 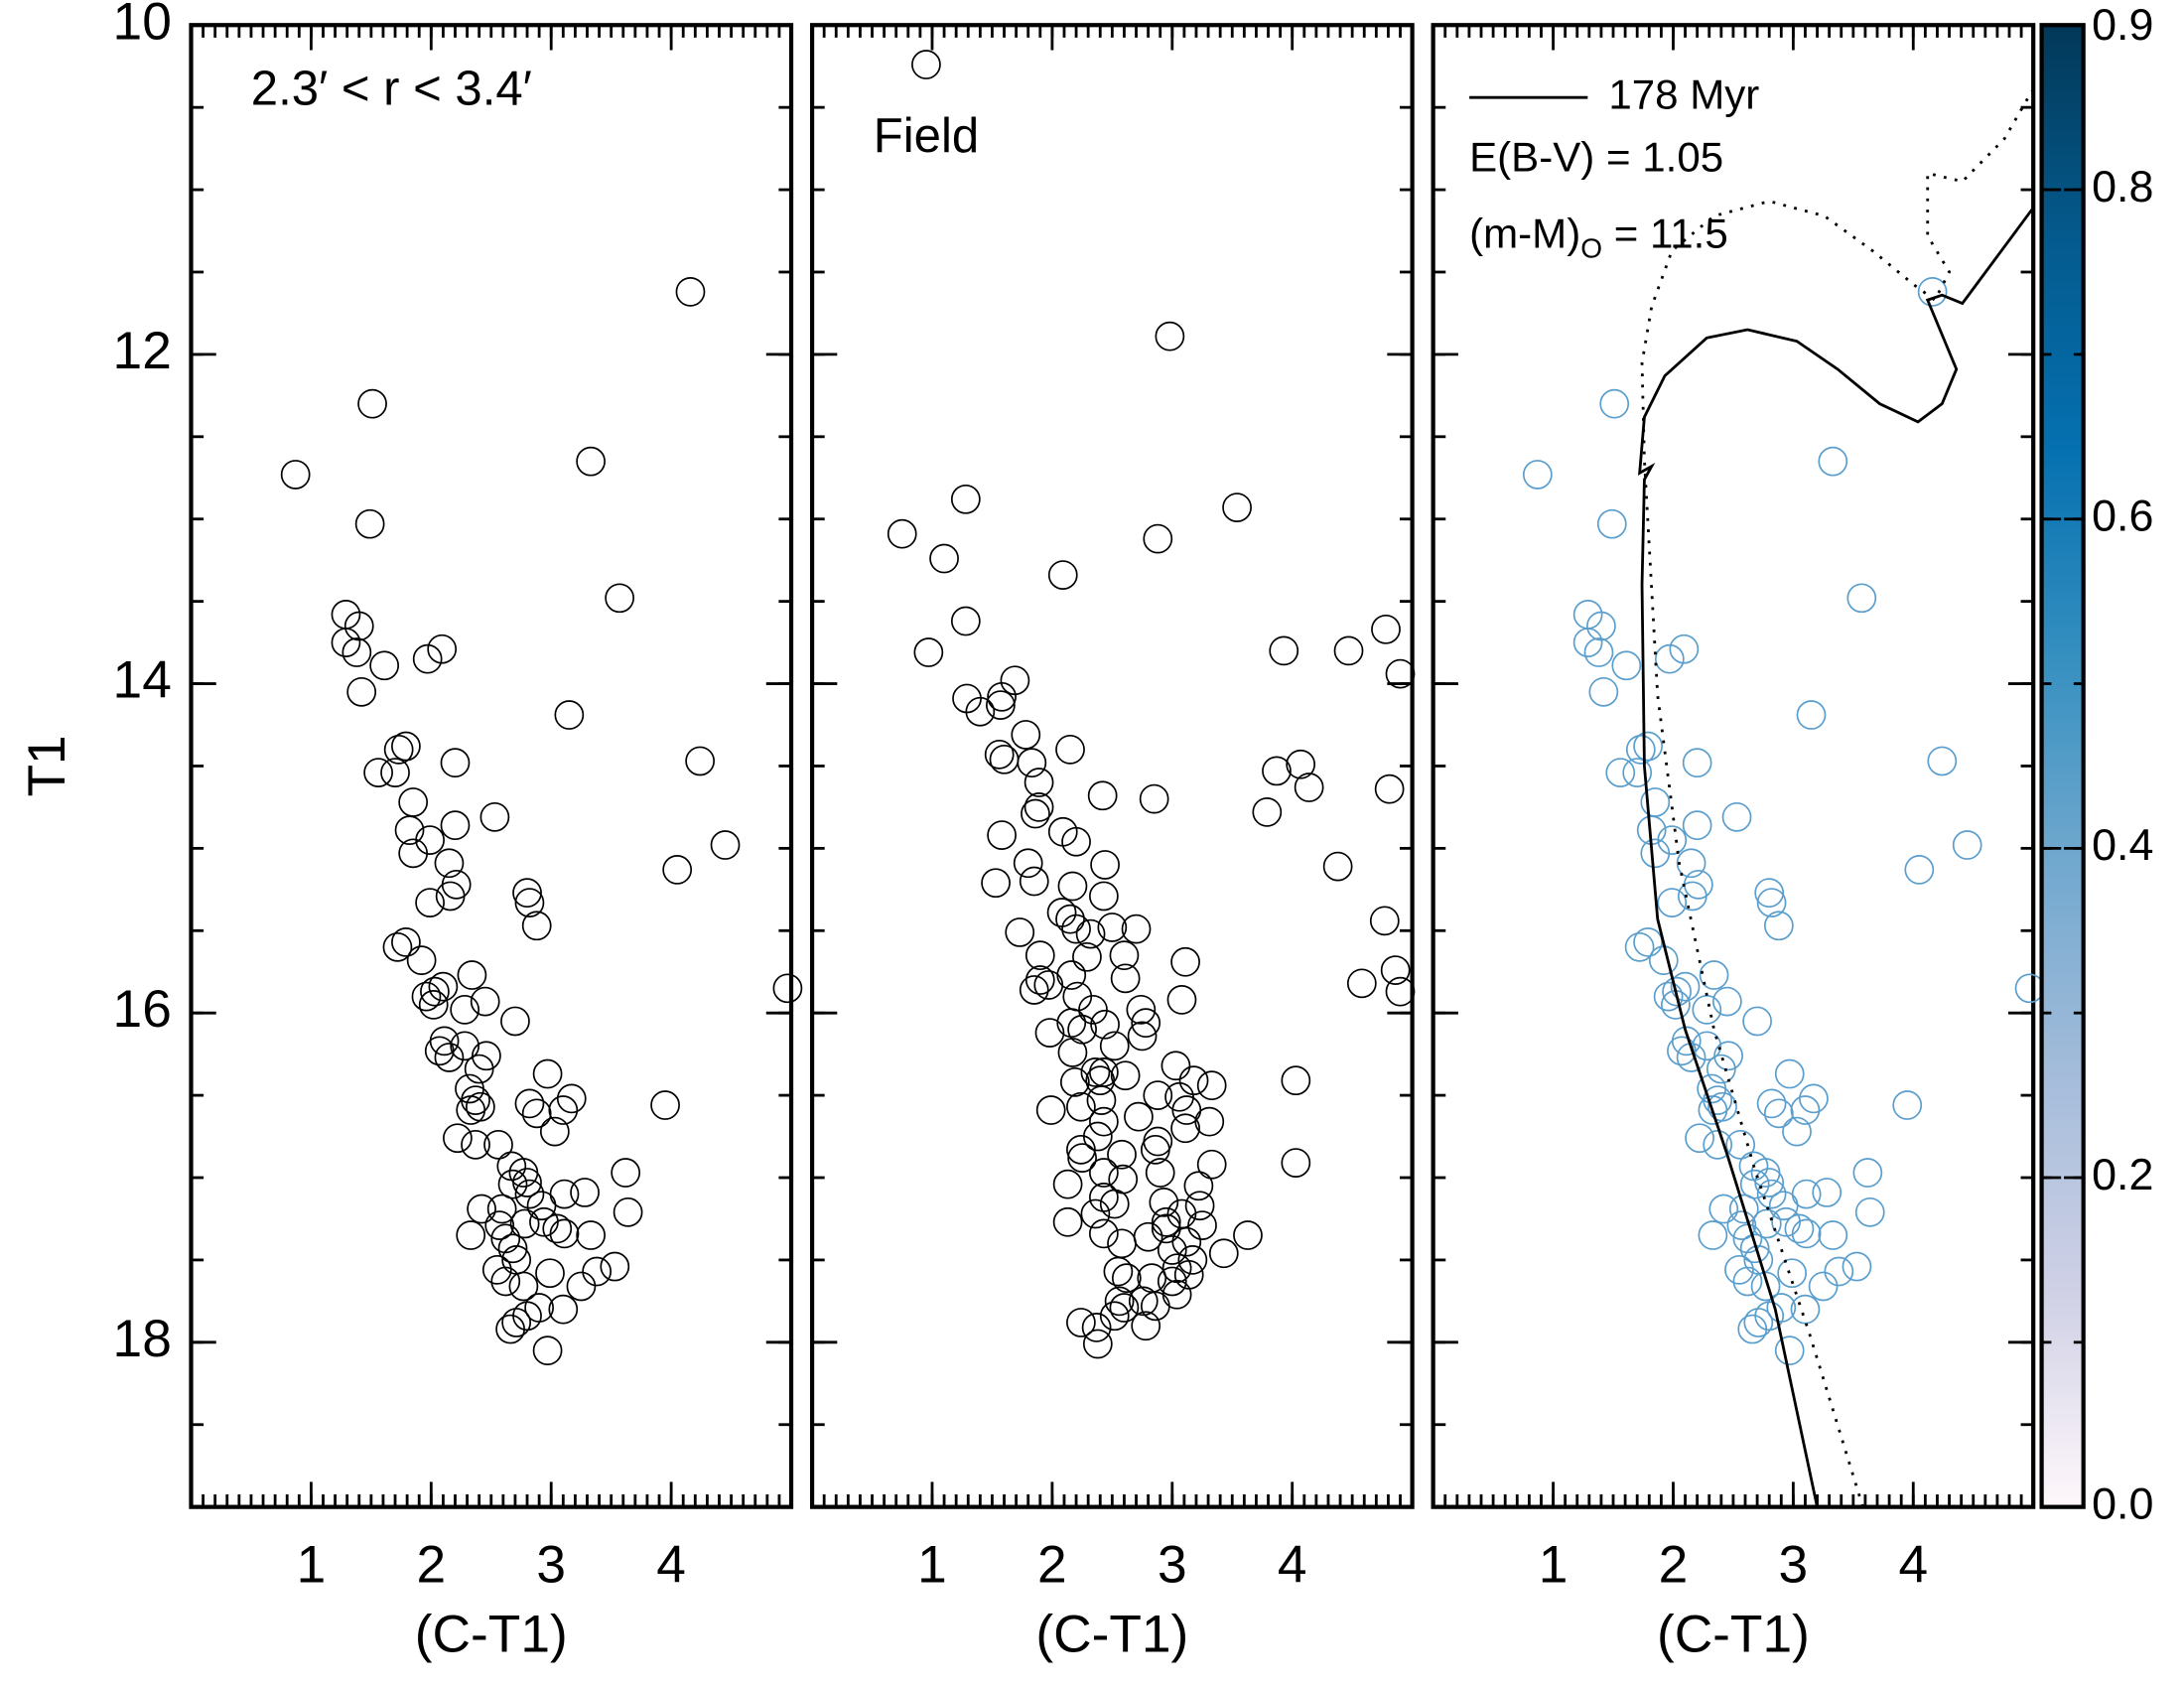 I want to click on x-tick-label: 1, so click(x=932, y=1564).